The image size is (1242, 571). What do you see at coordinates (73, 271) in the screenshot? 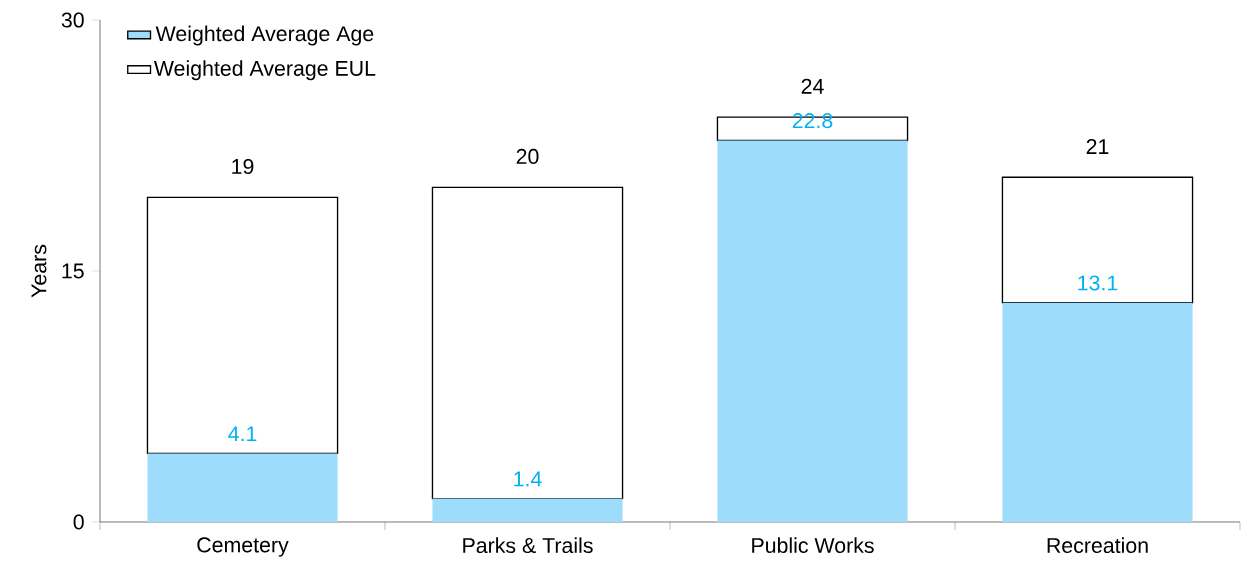
I see `y-tick-label: 15` at bounding box center [73, 271].